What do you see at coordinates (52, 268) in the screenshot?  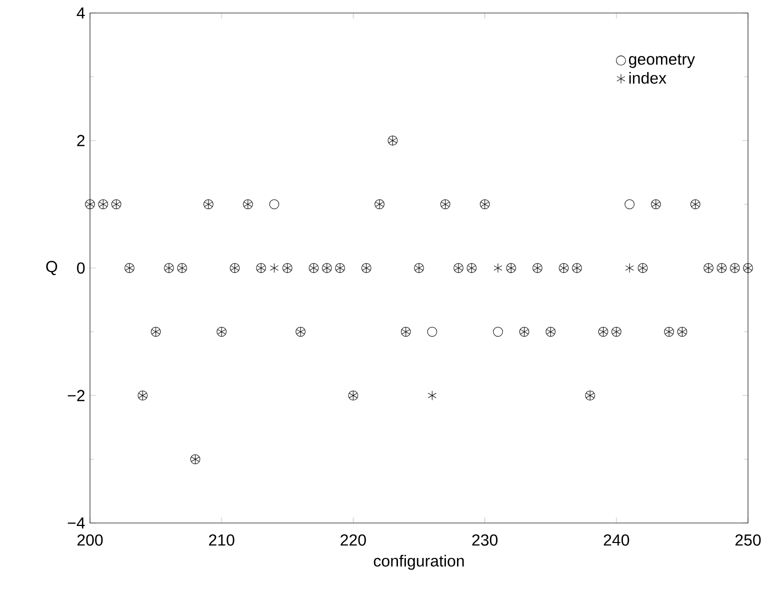 I see `y-axis-title: Q` at bounding box center [52, 268].